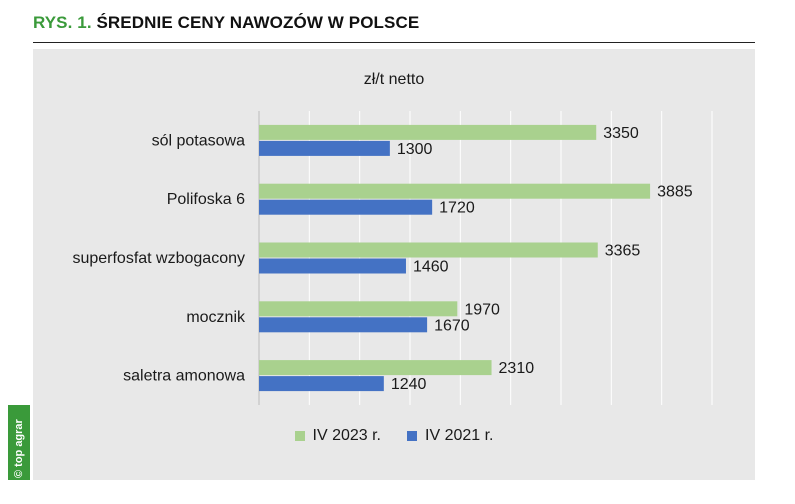 The image size is (795, 504). I want to click on category-label: saletra amonowa, so click(184, 376).